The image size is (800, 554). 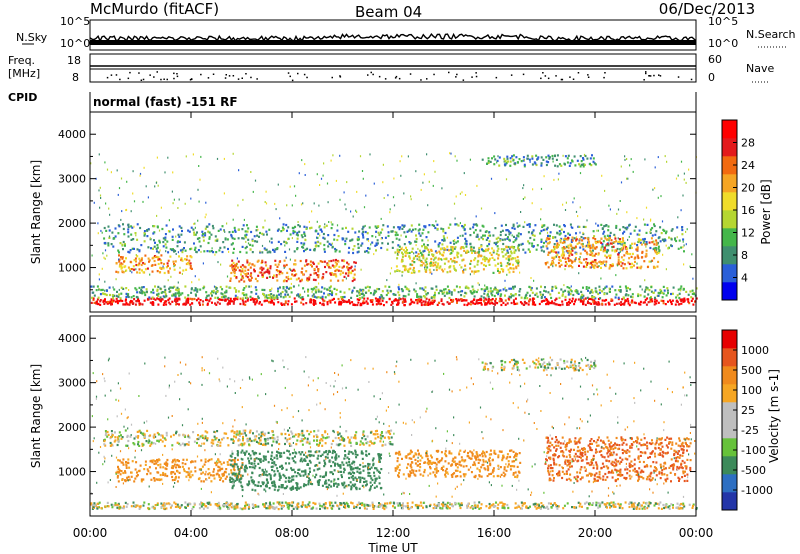 What do you see at coordinates (729, 291) in the screenshot?
I see `power-colorbar-swatch` at bounding box center [729, 291].